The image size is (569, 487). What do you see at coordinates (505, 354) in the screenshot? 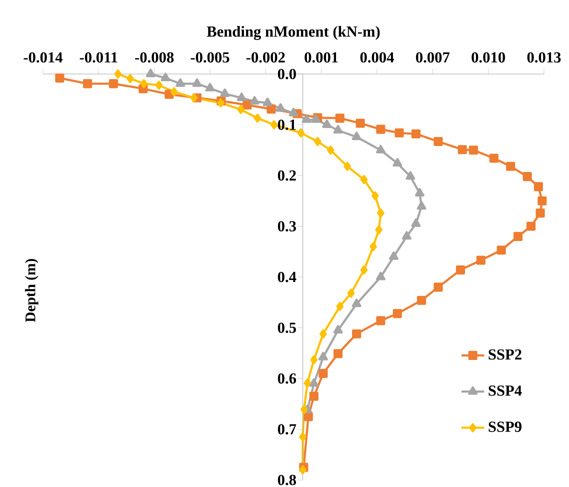
I see `legend-label: SSP2` at bounding box center [505, 354].